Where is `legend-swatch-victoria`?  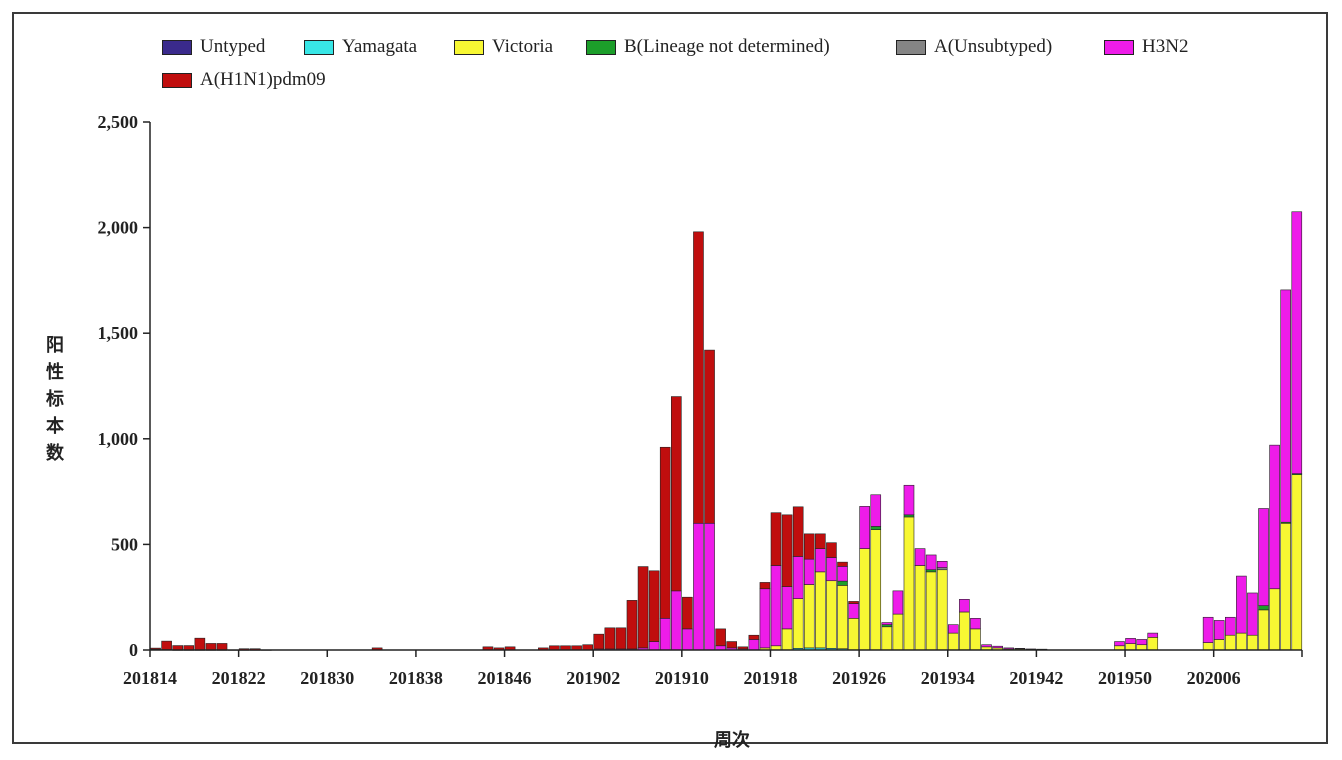
legend-swatch-victoria is located at coordinates (469, 47).